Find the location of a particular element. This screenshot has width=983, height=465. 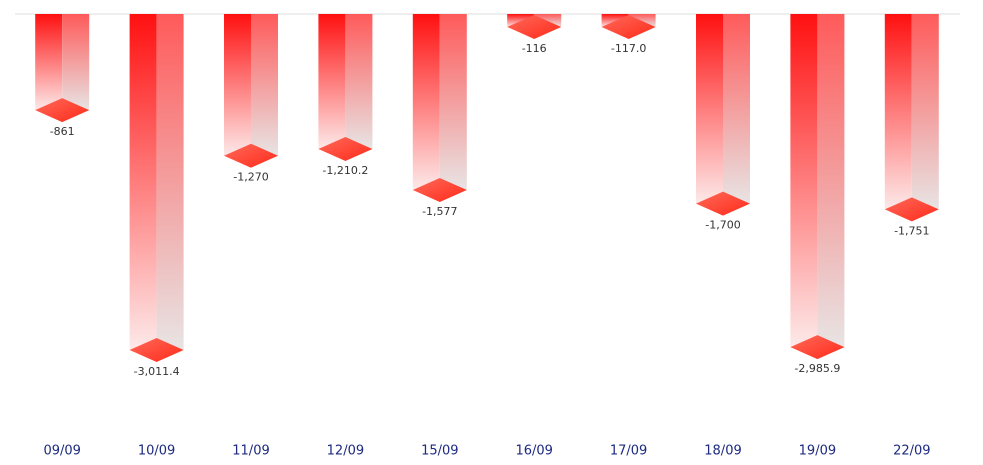

x-tick-label: 15/09 is located at coordinates (439, 451).